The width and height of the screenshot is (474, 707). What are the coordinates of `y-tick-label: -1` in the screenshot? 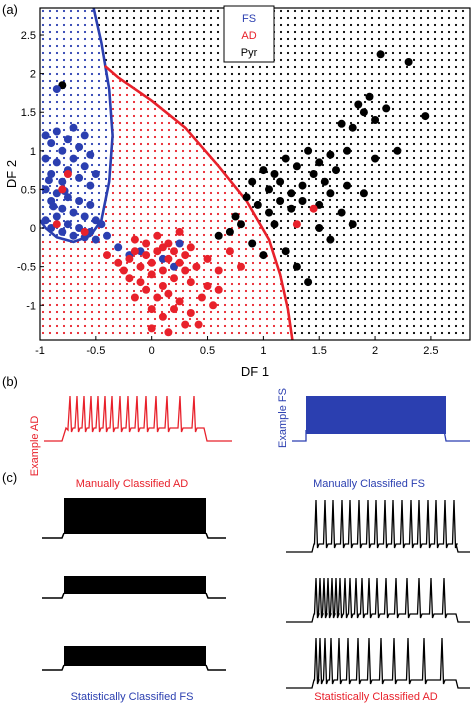 It's located at (31, 306).